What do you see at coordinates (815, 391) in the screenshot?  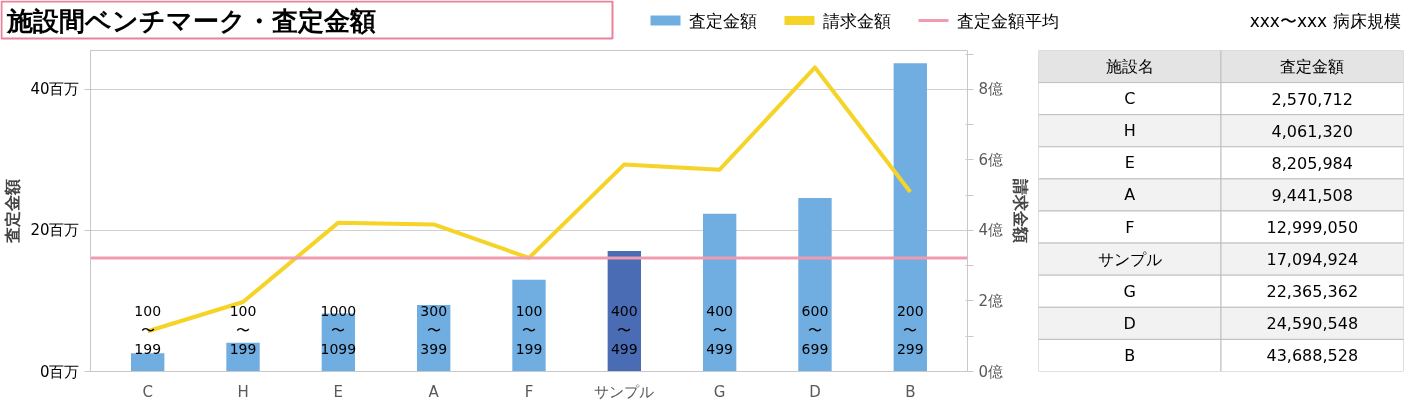 I see `x-tick-label: D` at bounding box center [815, 391].